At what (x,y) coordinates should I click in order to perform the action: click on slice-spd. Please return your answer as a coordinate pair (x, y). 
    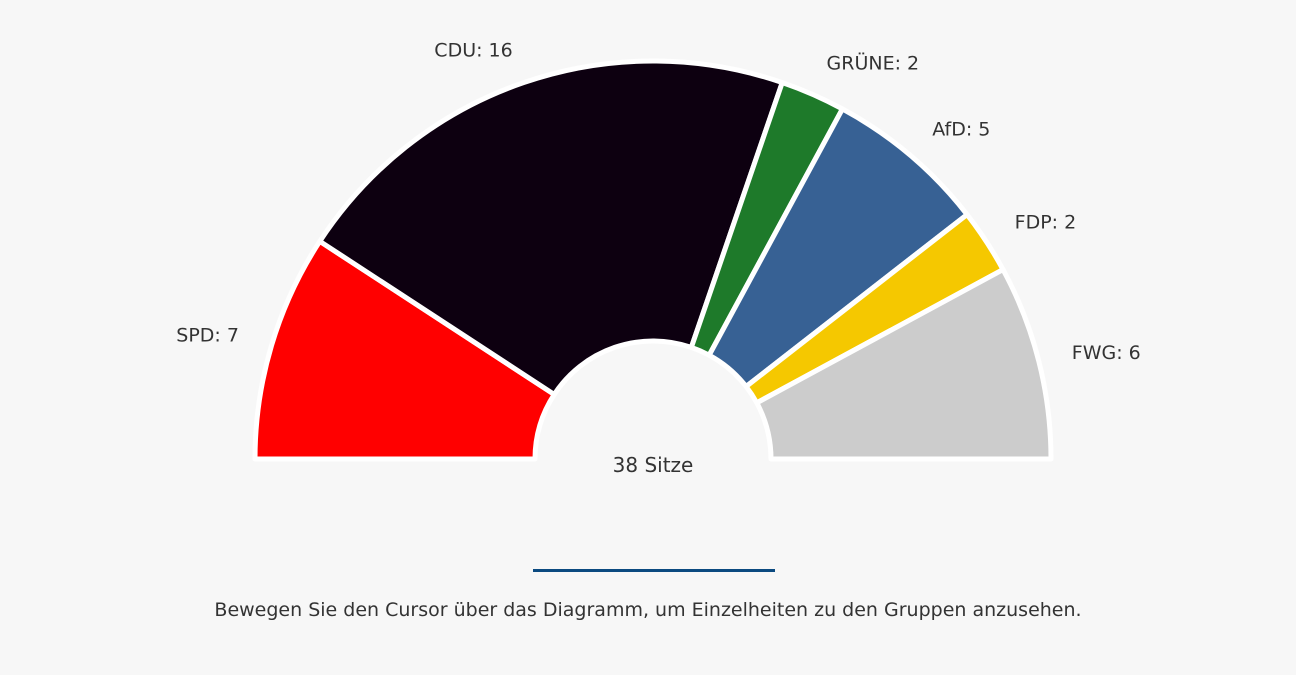
    Looking at the image, I should click on (404, 350).